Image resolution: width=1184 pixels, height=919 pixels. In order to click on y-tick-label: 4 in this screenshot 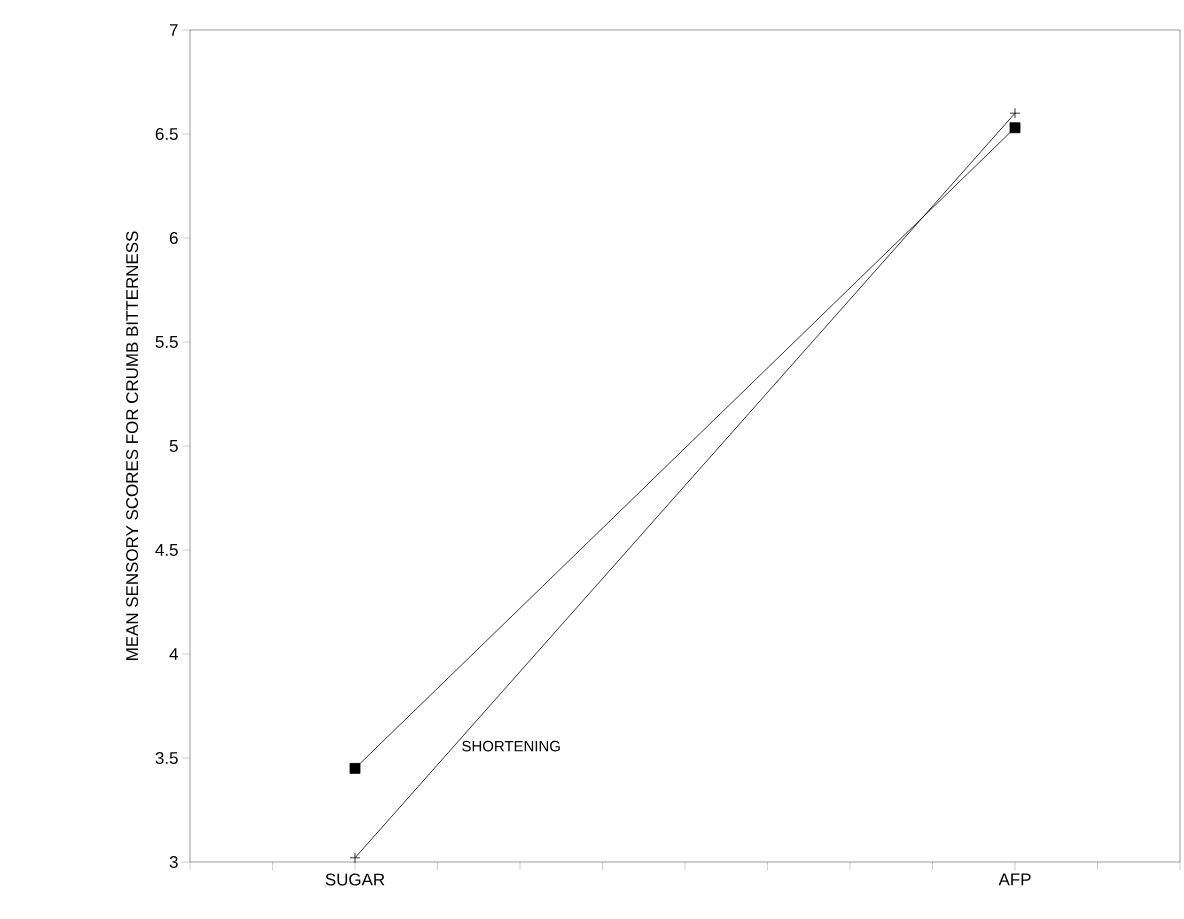, I will do `click(173, 654)`.